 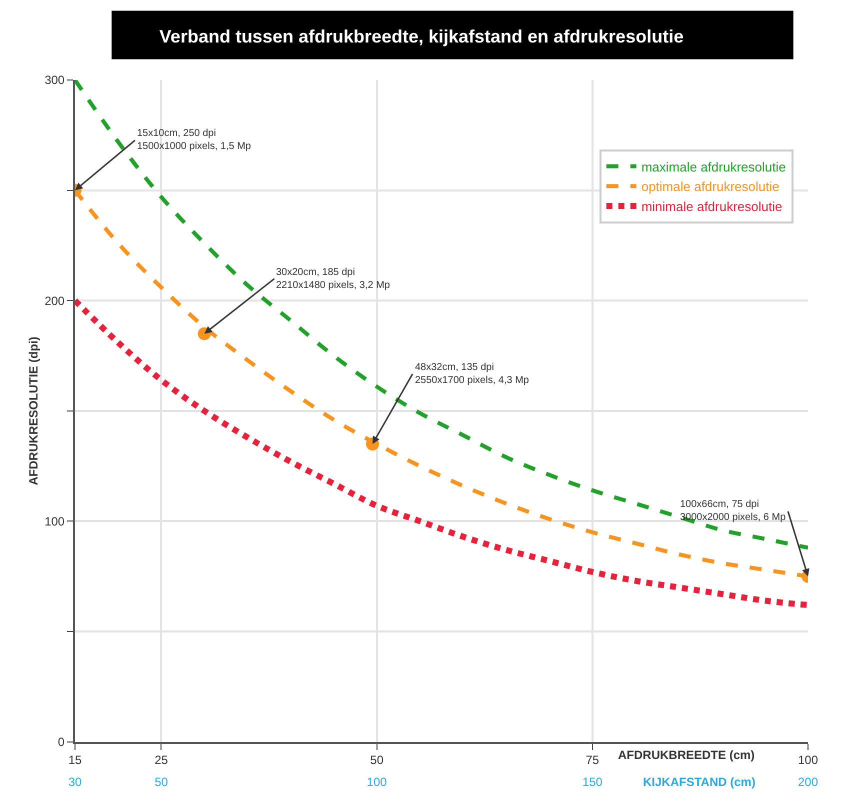 I want to click on annotation: 48x32cm, 135 dpi 2550x1700 pixels, 4,3 Mp, so click(x=472, y=374).